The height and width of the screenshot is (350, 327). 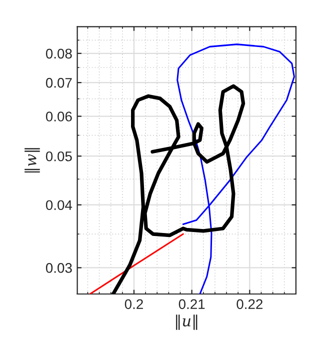 What do you see at coordinates (59, 53) in the screenshot?
I see `y-tick-label: 0.08` at bounding box center [59, 53].